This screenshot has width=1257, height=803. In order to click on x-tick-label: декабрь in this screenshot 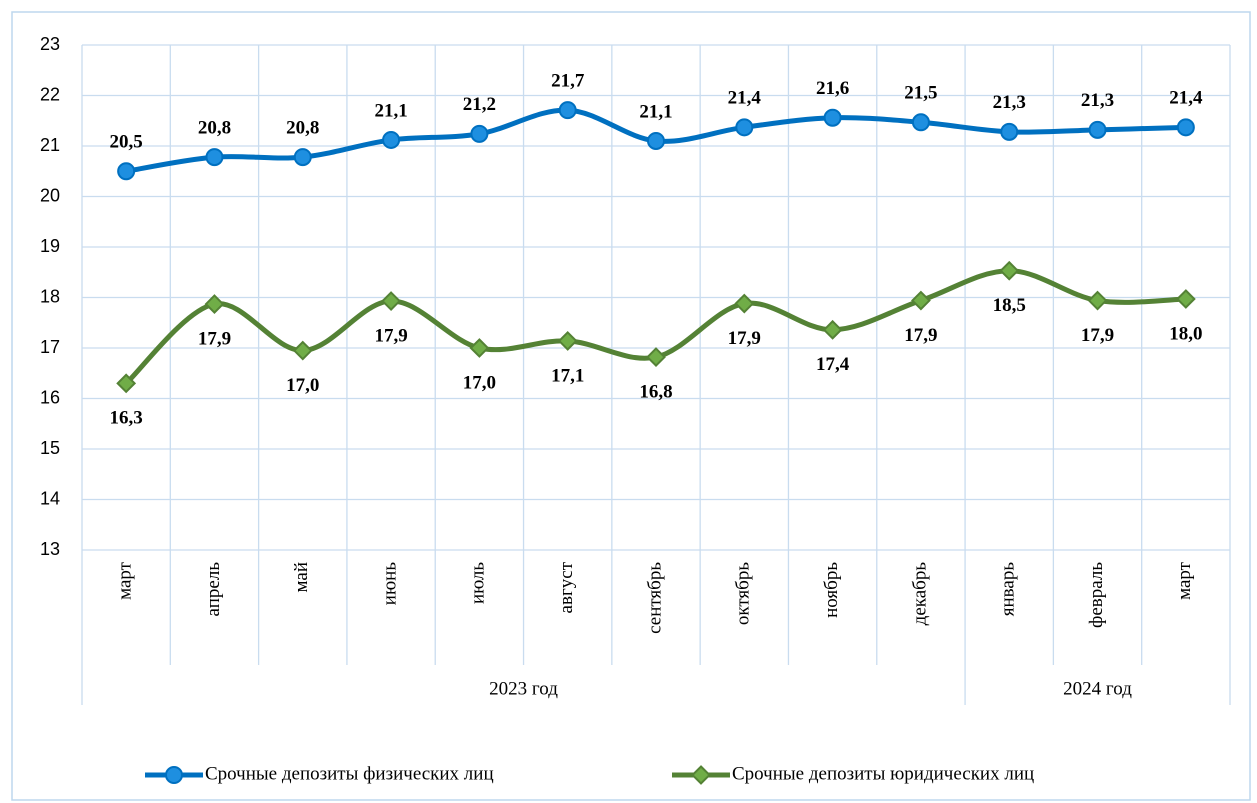, I will do `click(919, 594)`.